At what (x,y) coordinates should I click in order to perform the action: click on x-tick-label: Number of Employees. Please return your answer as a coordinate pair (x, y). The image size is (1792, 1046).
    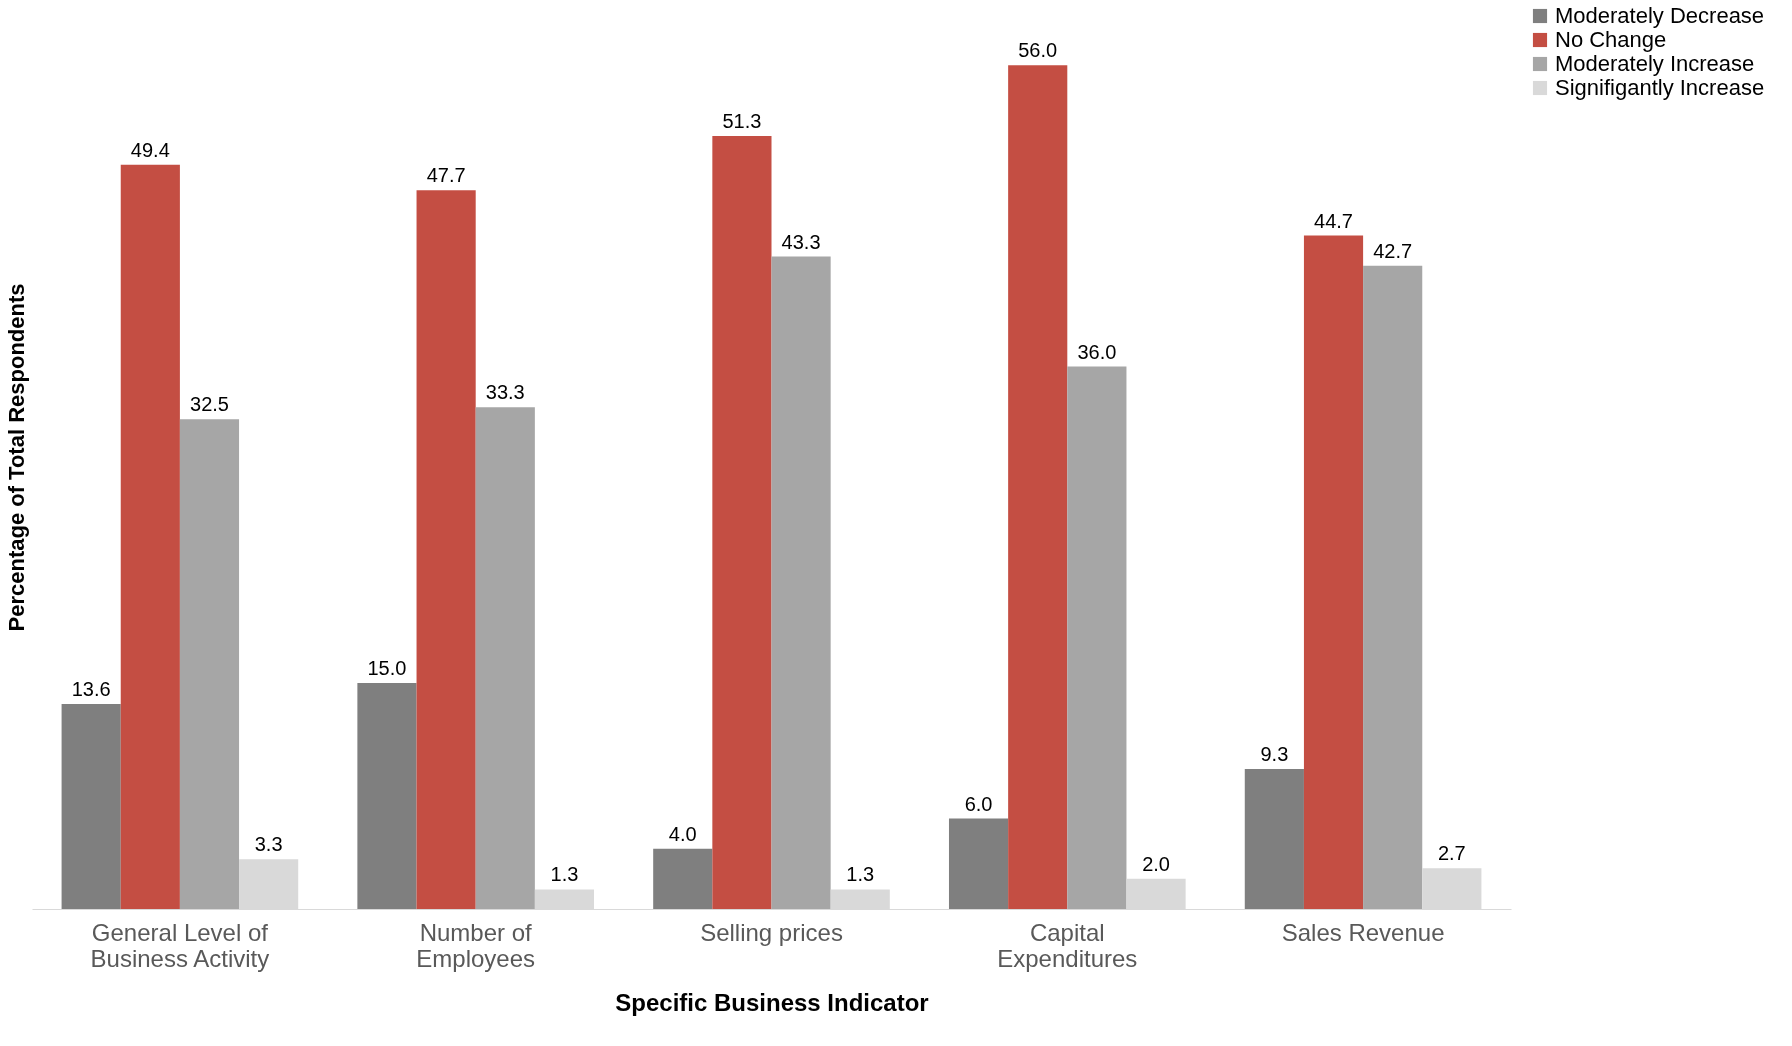
    Looking at the image, I should click on (476, 945).